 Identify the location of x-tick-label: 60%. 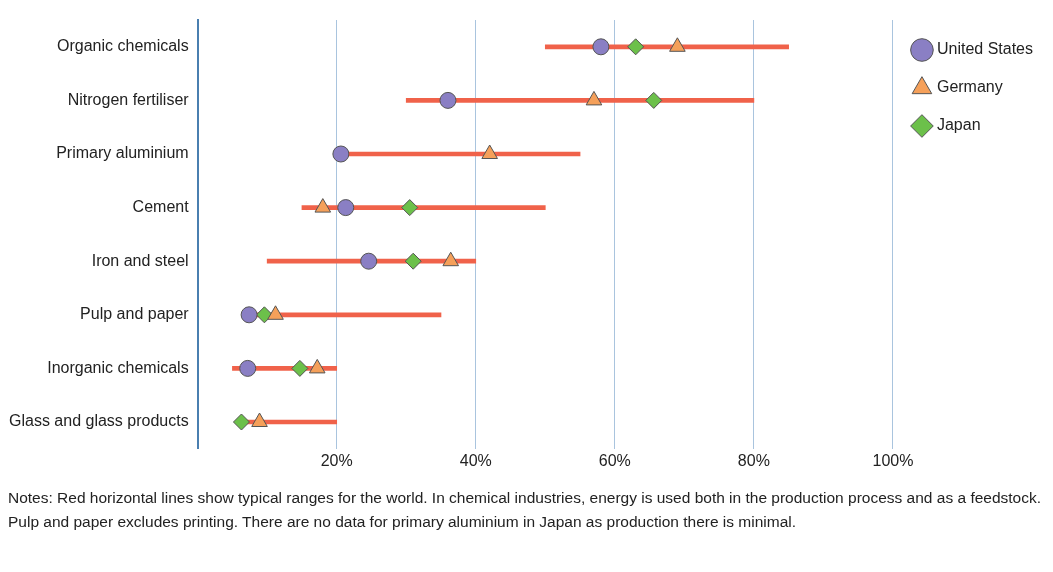
(614, 460).